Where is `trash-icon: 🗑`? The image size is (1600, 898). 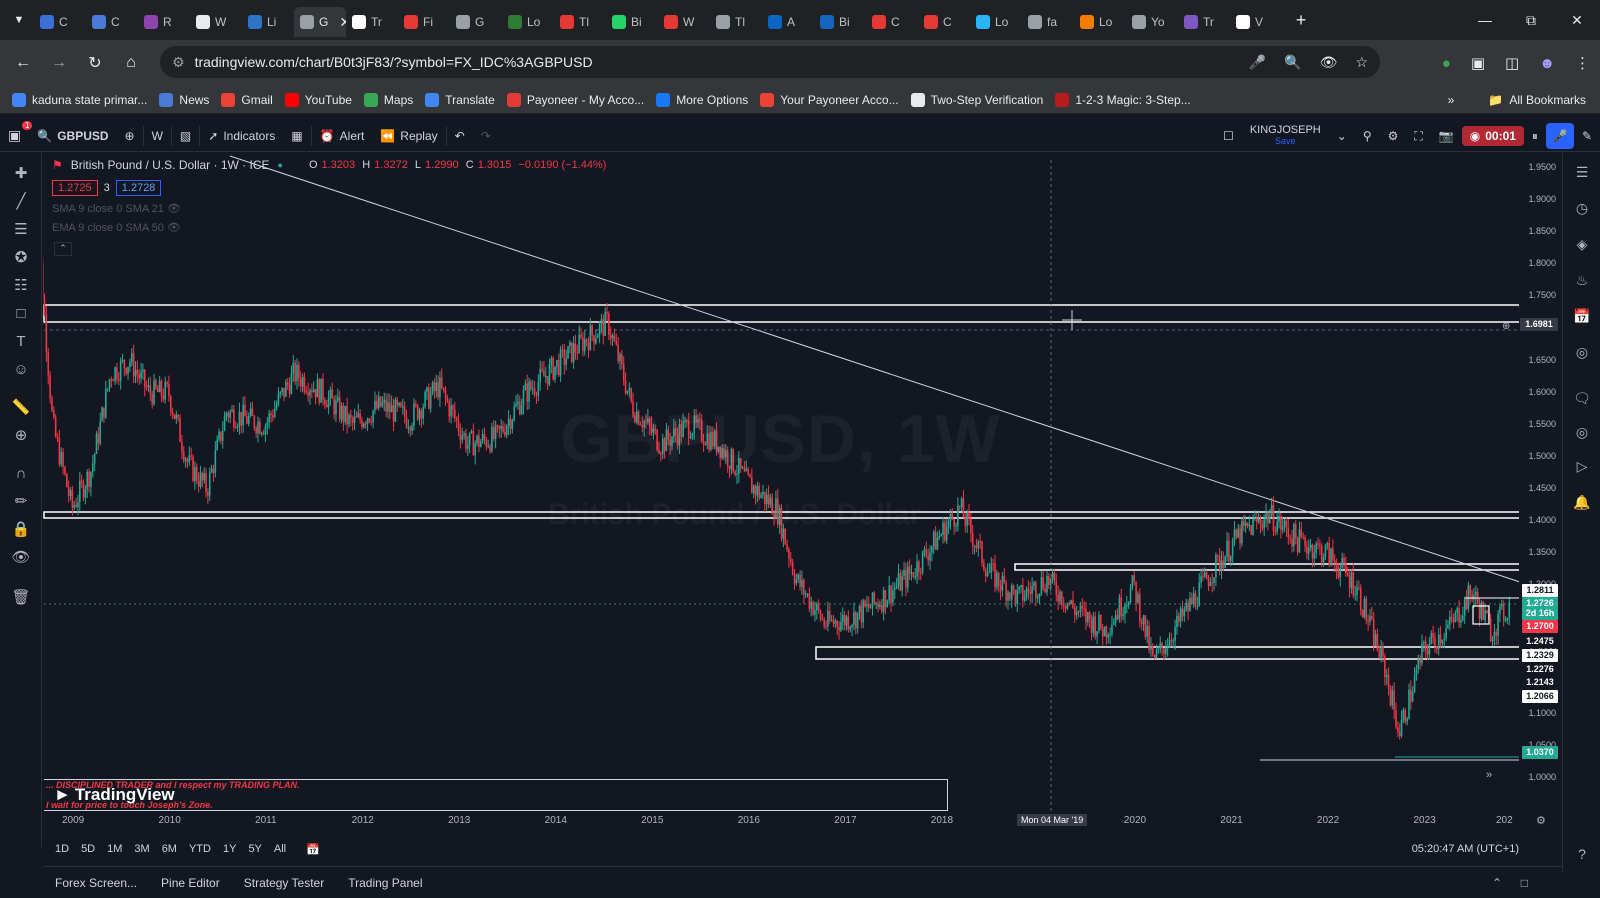 trash-icon: 🗑 is located at coordinates (21, 597).